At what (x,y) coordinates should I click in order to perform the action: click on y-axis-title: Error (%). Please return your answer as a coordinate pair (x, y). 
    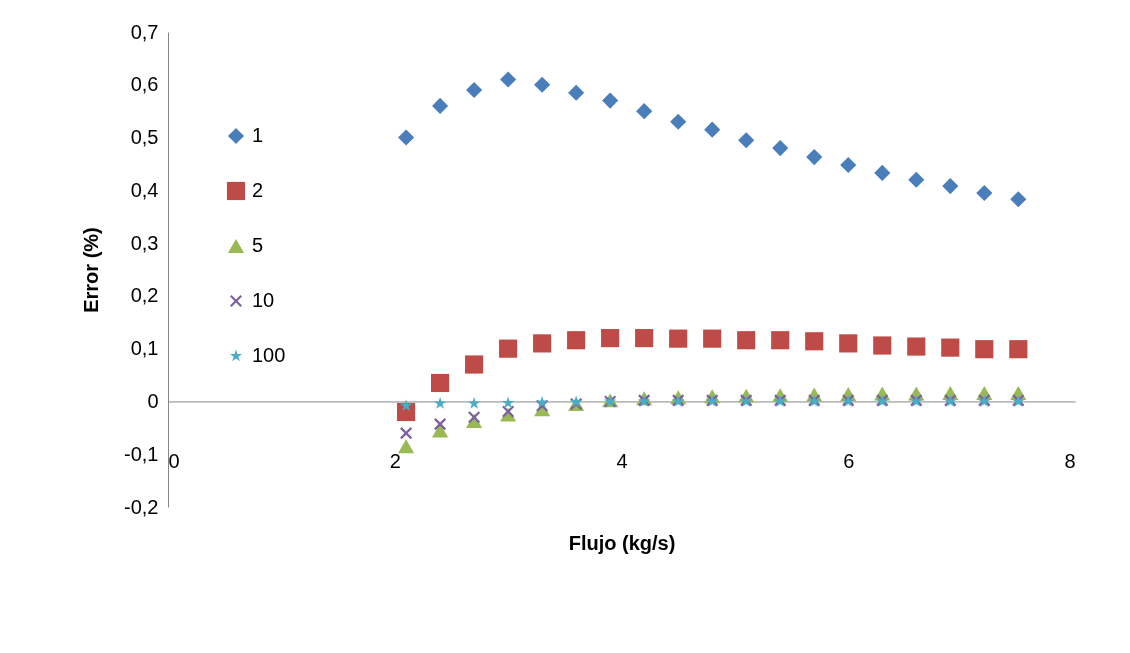
    Looking at the image, I should click on (91, 270).